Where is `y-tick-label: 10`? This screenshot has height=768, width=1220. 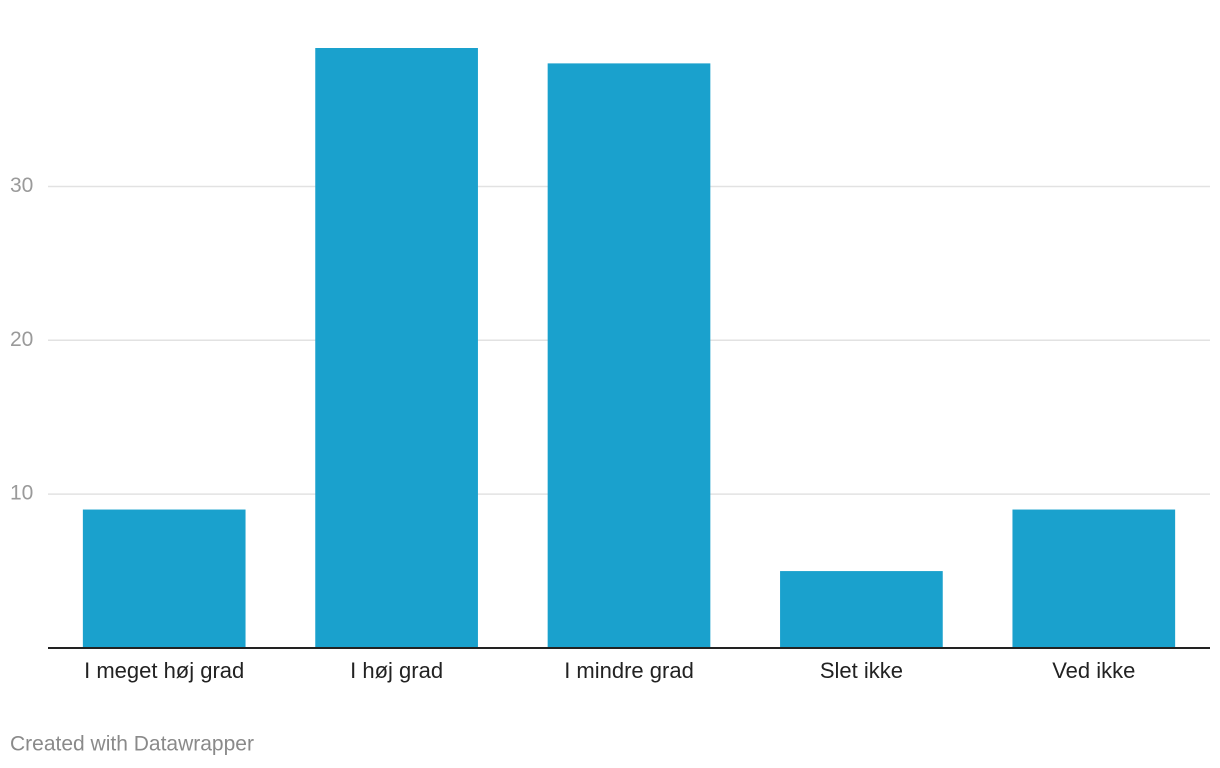
y-tick-label: 10 is located at coordinates (21, 493).